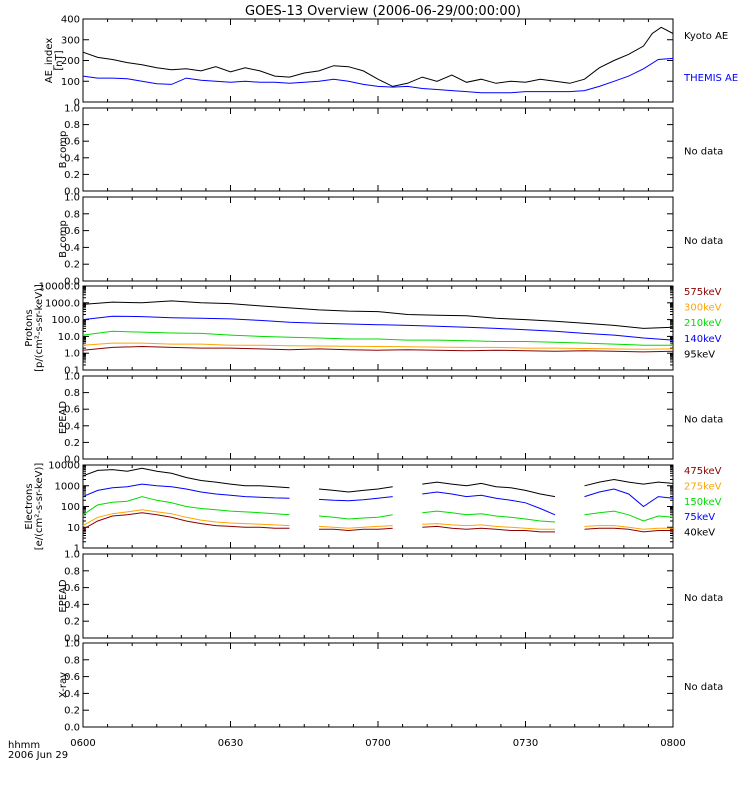 Image resolution: width=750 pixels, height=804 pixels. I want to click on panel-epead-1: 0.0 0.2 0.4 0.6 0.8 1.0 EPEAD No data, so click(390, 419).